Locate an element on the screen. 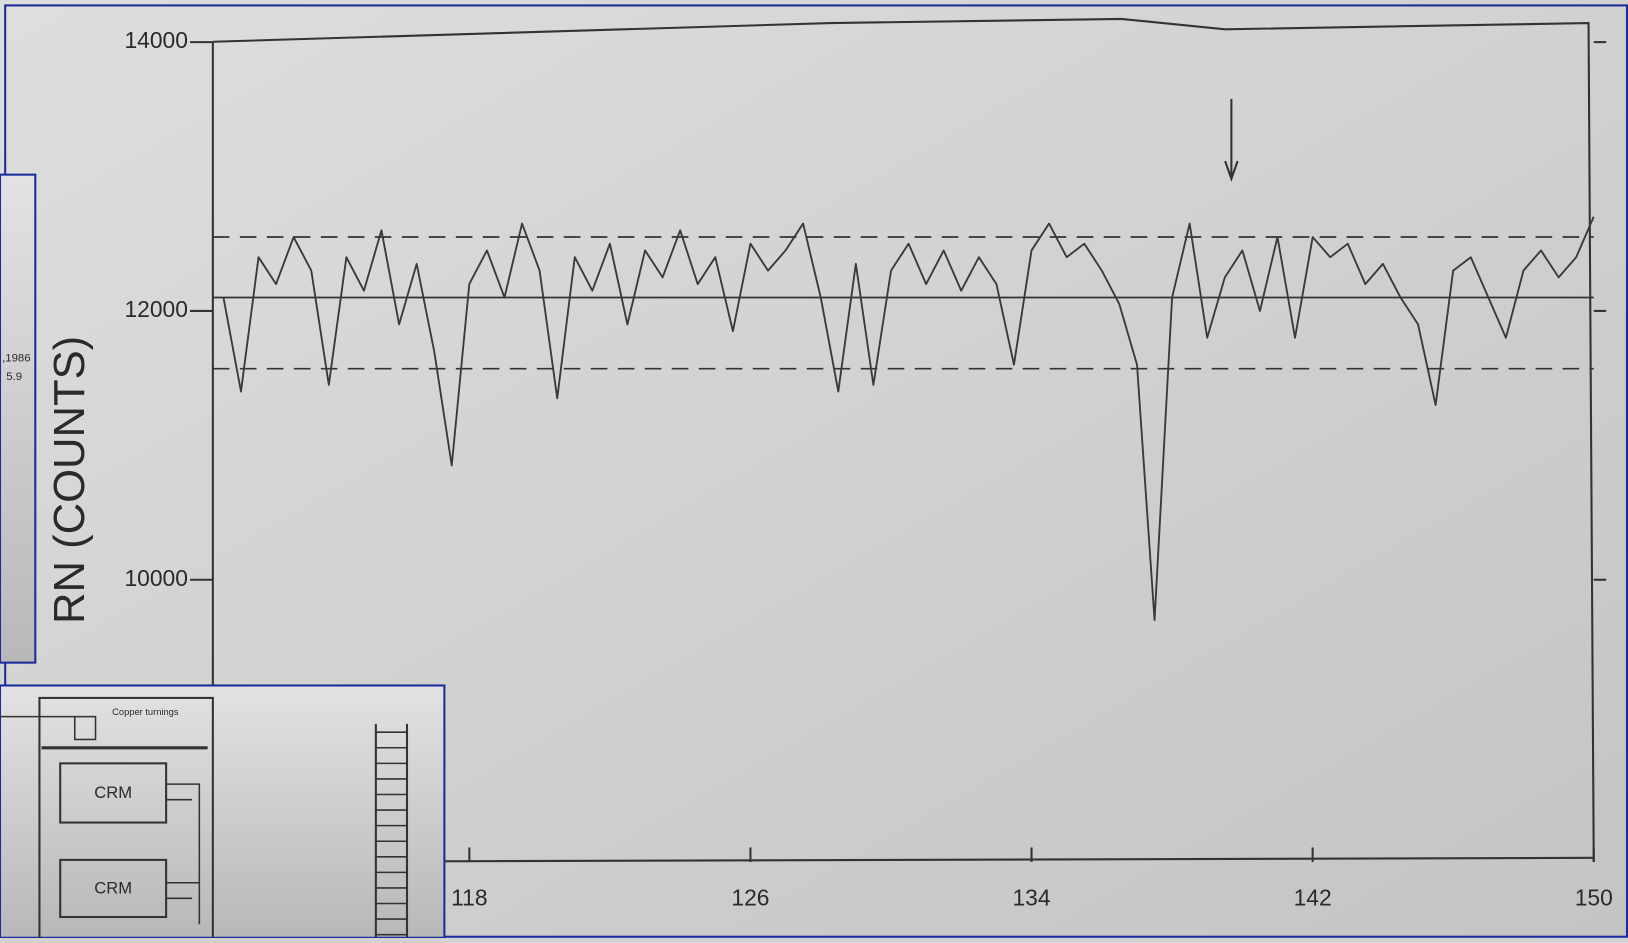 The image size is (1628, 943). x-tick-label: 134 is located at coordinates (1031, 897).